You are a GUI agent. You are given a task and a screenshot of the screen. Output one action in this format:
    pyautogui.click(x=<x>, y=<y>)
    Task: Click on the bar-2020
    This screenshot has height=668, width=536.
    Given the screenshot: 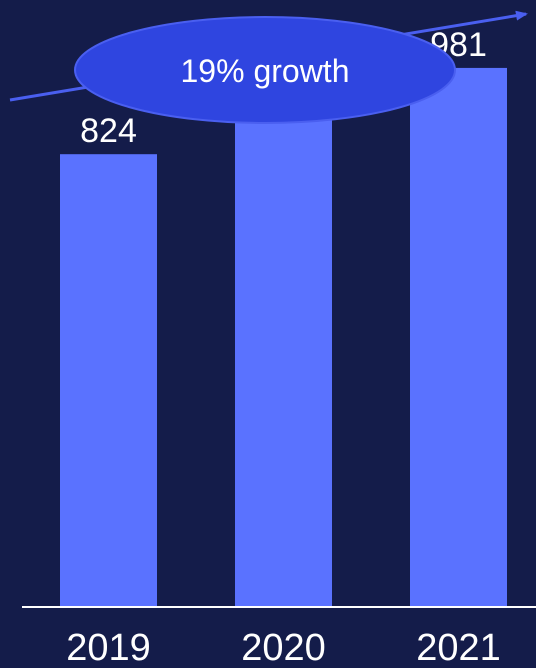 What is the action you would take?
    pyautogui.click(x=283, y=348)
    